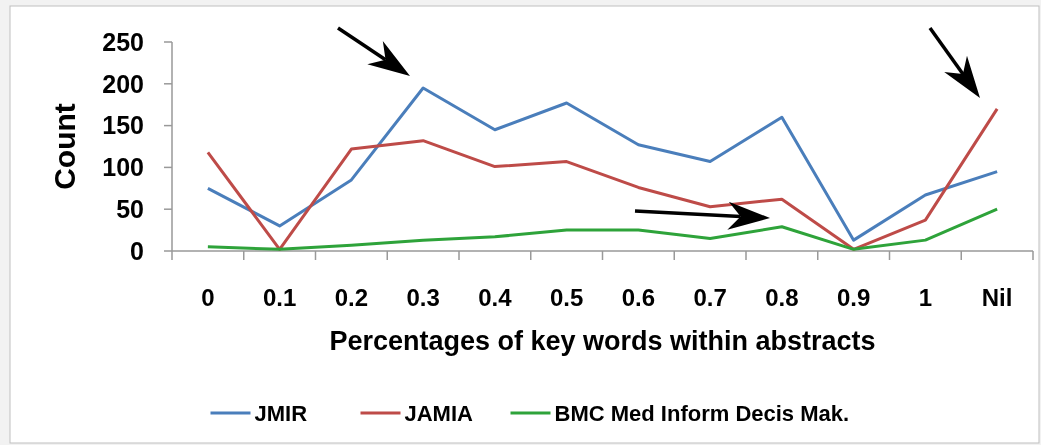 Image resolution: width=1041 pixels, height=445 pixels. I want to click on x-tick-label: Nil, so click(997, 297).